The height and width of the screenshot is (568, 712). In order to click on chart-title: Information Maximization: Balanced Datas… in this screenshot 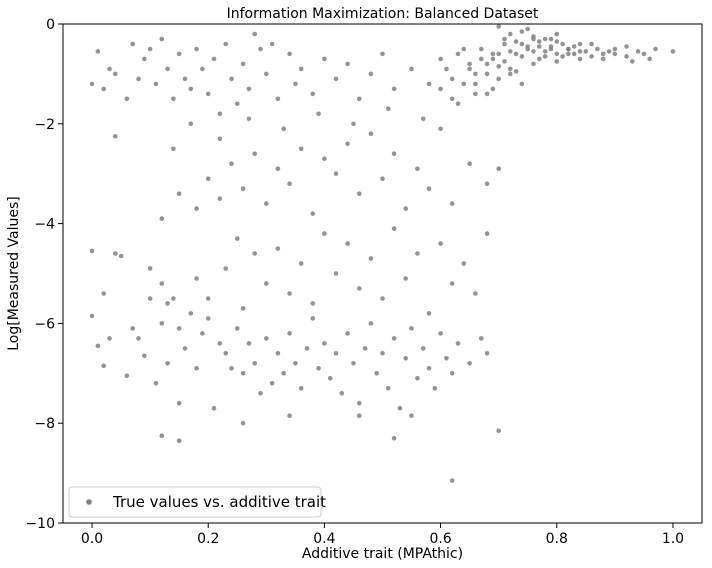, I will do `click(383, 14)`.